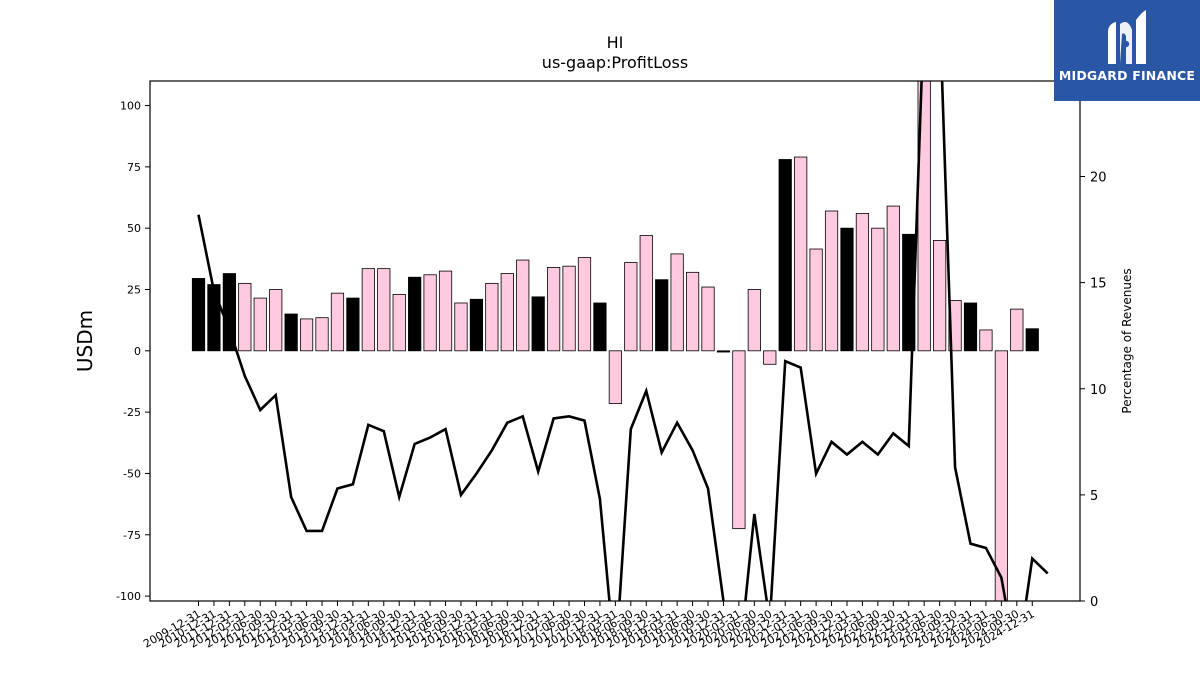 This screenshot has height=675, width=1200. Describe the element at coordinates (1098, 390) in the screenshot. I see `y2-tick-label-2: 10` at that location.